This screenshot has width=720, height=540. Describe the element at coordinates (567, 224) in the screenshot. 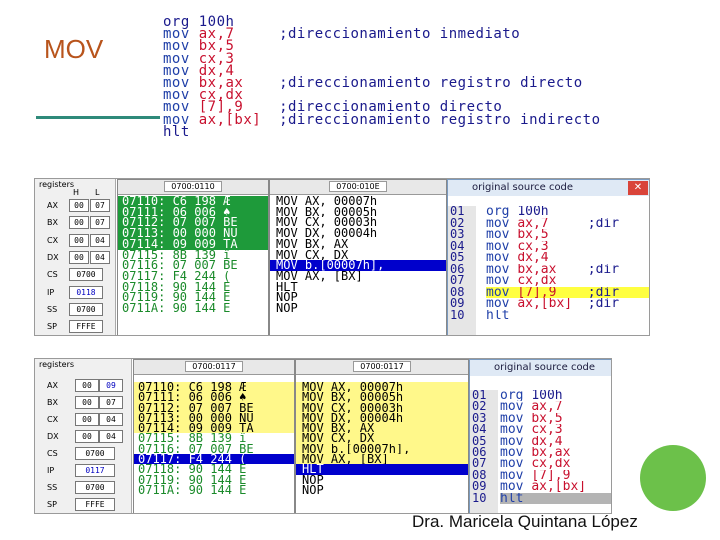

I see `source-line: mov ax,7 ;dir` at that location.